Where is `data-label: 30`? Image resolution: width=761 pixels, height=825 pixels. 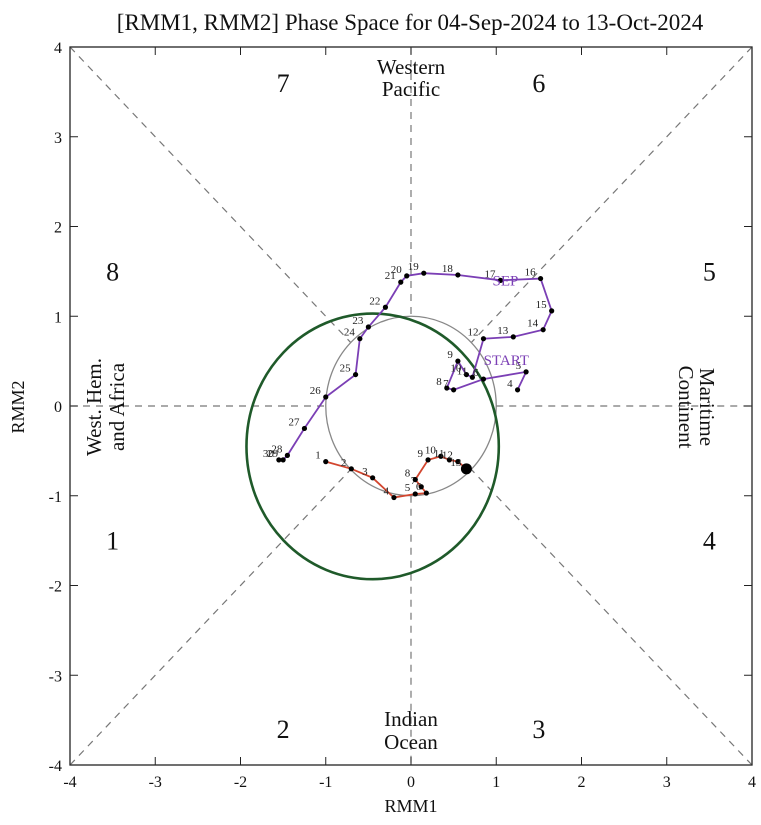
data-label: 30 is located at coordinates (269, 454).